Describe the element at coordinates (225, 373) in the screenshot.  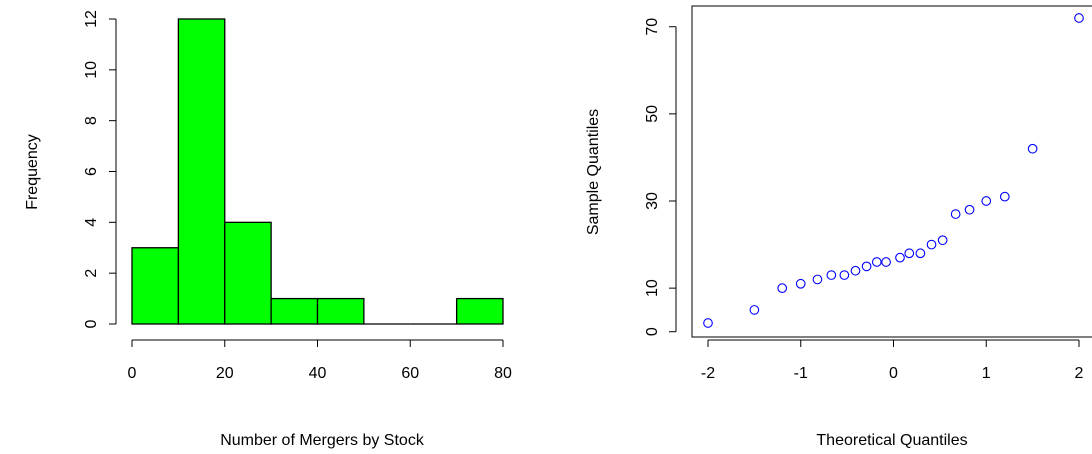
I see `x-tick-label: 20` at that location.